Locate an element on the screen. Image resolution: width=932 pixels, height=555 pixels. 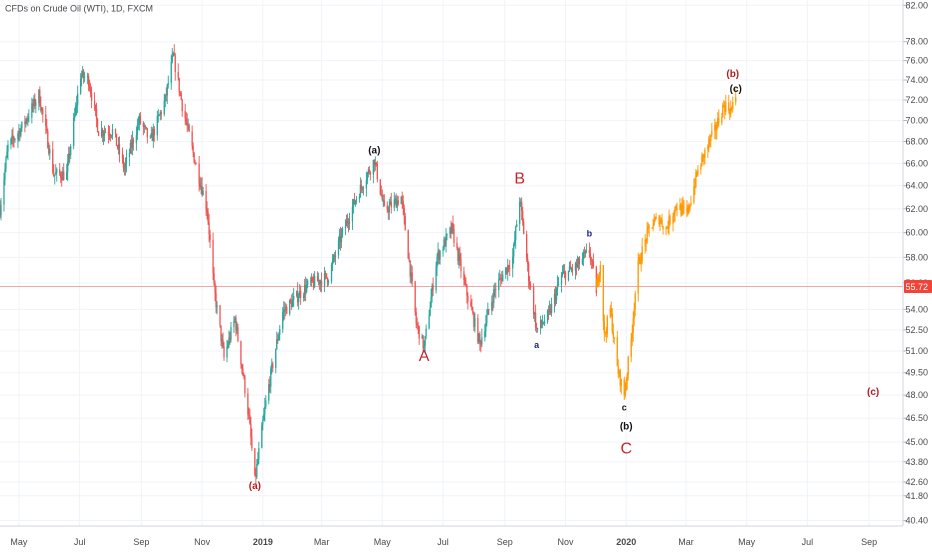
wave-label: (c) is located at coordinates (736, 89).